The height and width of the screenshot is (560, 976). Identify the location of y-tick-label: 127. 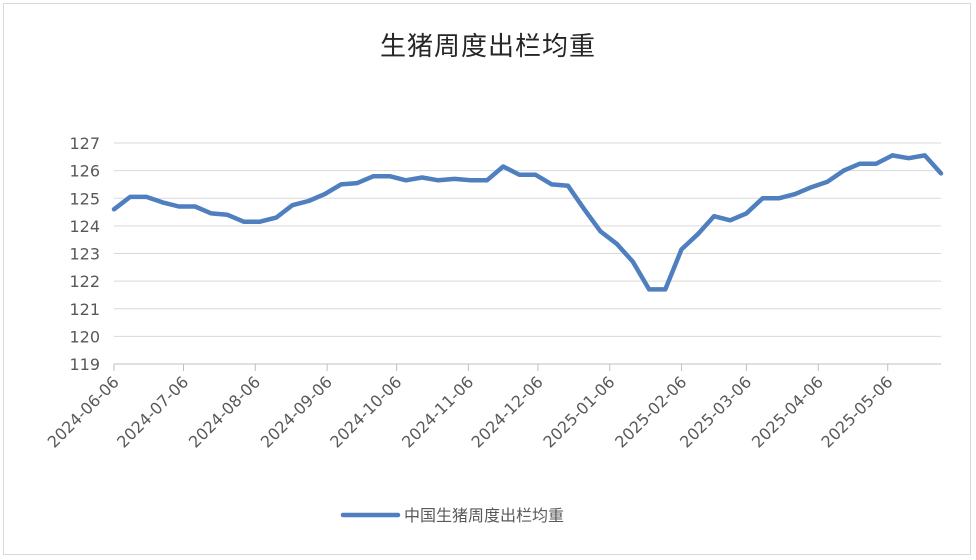
(84, 143).